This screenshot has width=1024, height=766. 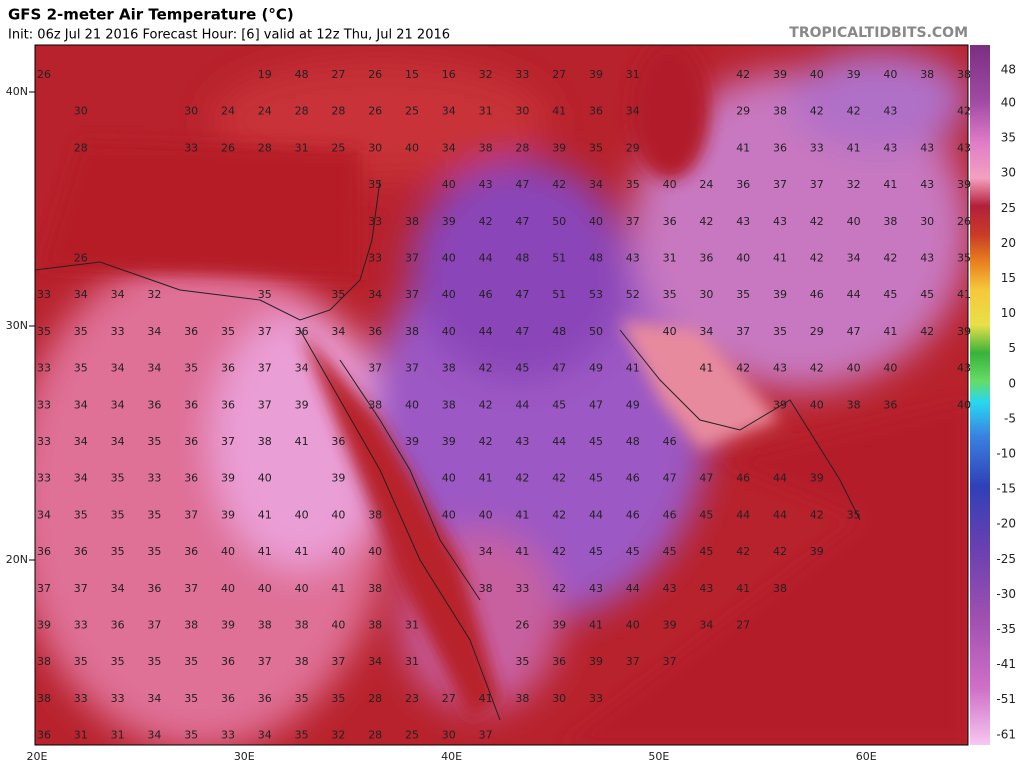 What do you see at coordinates (633, 404) in the screenshot?
I see `temperature-value: 49` at bounding box center [633, 404].